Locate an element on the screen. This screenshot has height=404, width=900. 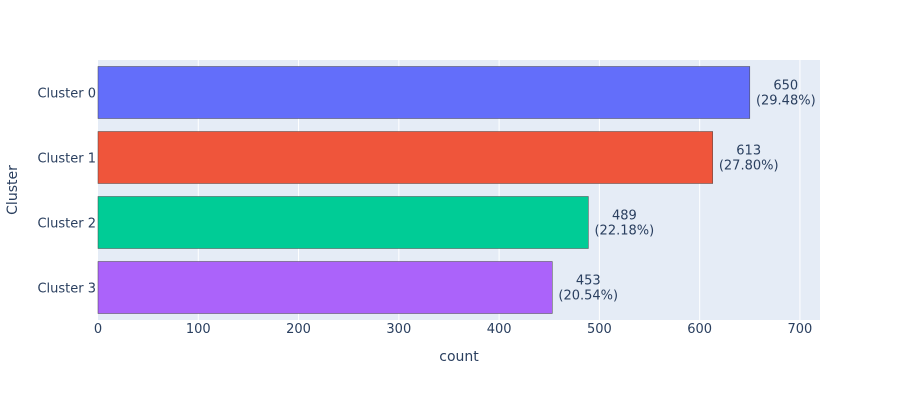
x-tick-label: 200 is located at coordinates (298, 329).